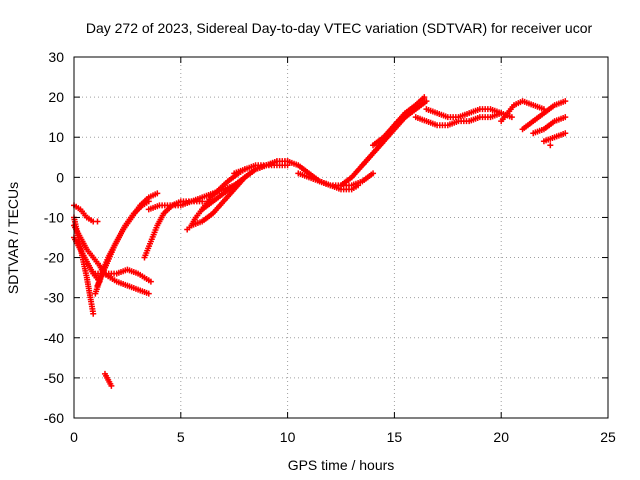  What do you see at coordinates (56, 97) in the screenshot?
I see `y-tick-label: 20` at bounding box center [56, 97].